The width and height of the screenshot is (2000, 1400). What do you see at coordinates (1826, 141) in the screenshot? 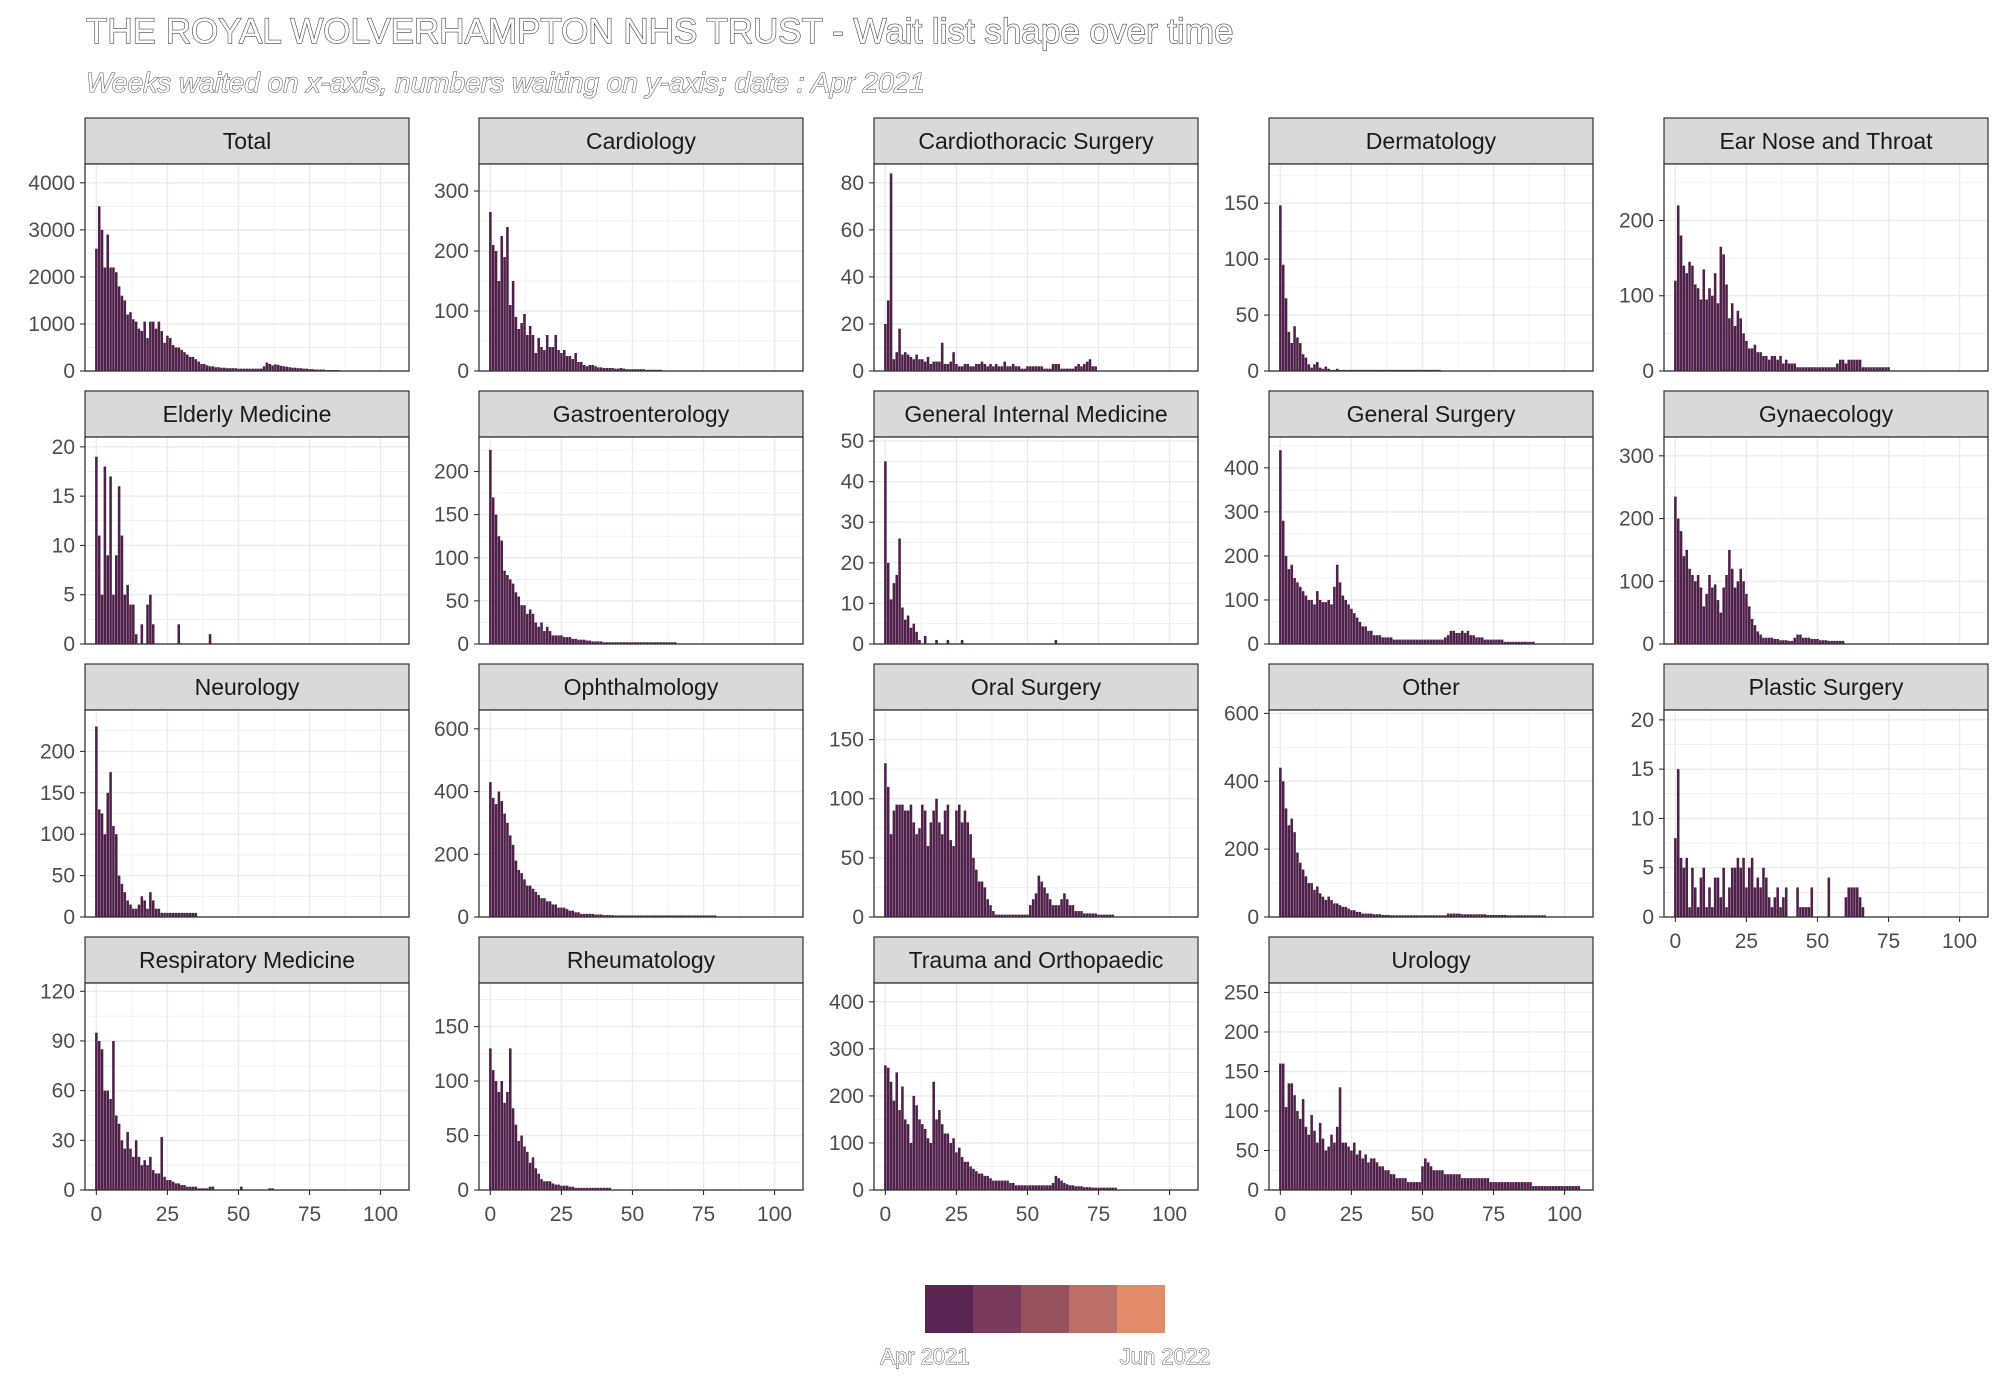
I see `facet-strip` at bounding box center [1826, 141].